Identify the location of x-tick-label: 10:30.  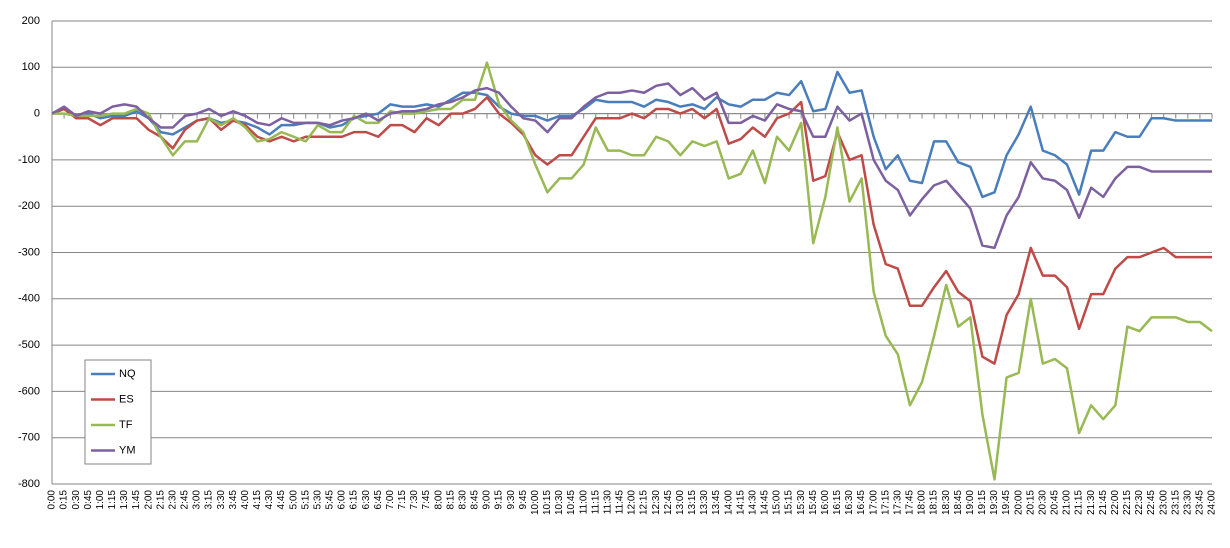
(559, 502).